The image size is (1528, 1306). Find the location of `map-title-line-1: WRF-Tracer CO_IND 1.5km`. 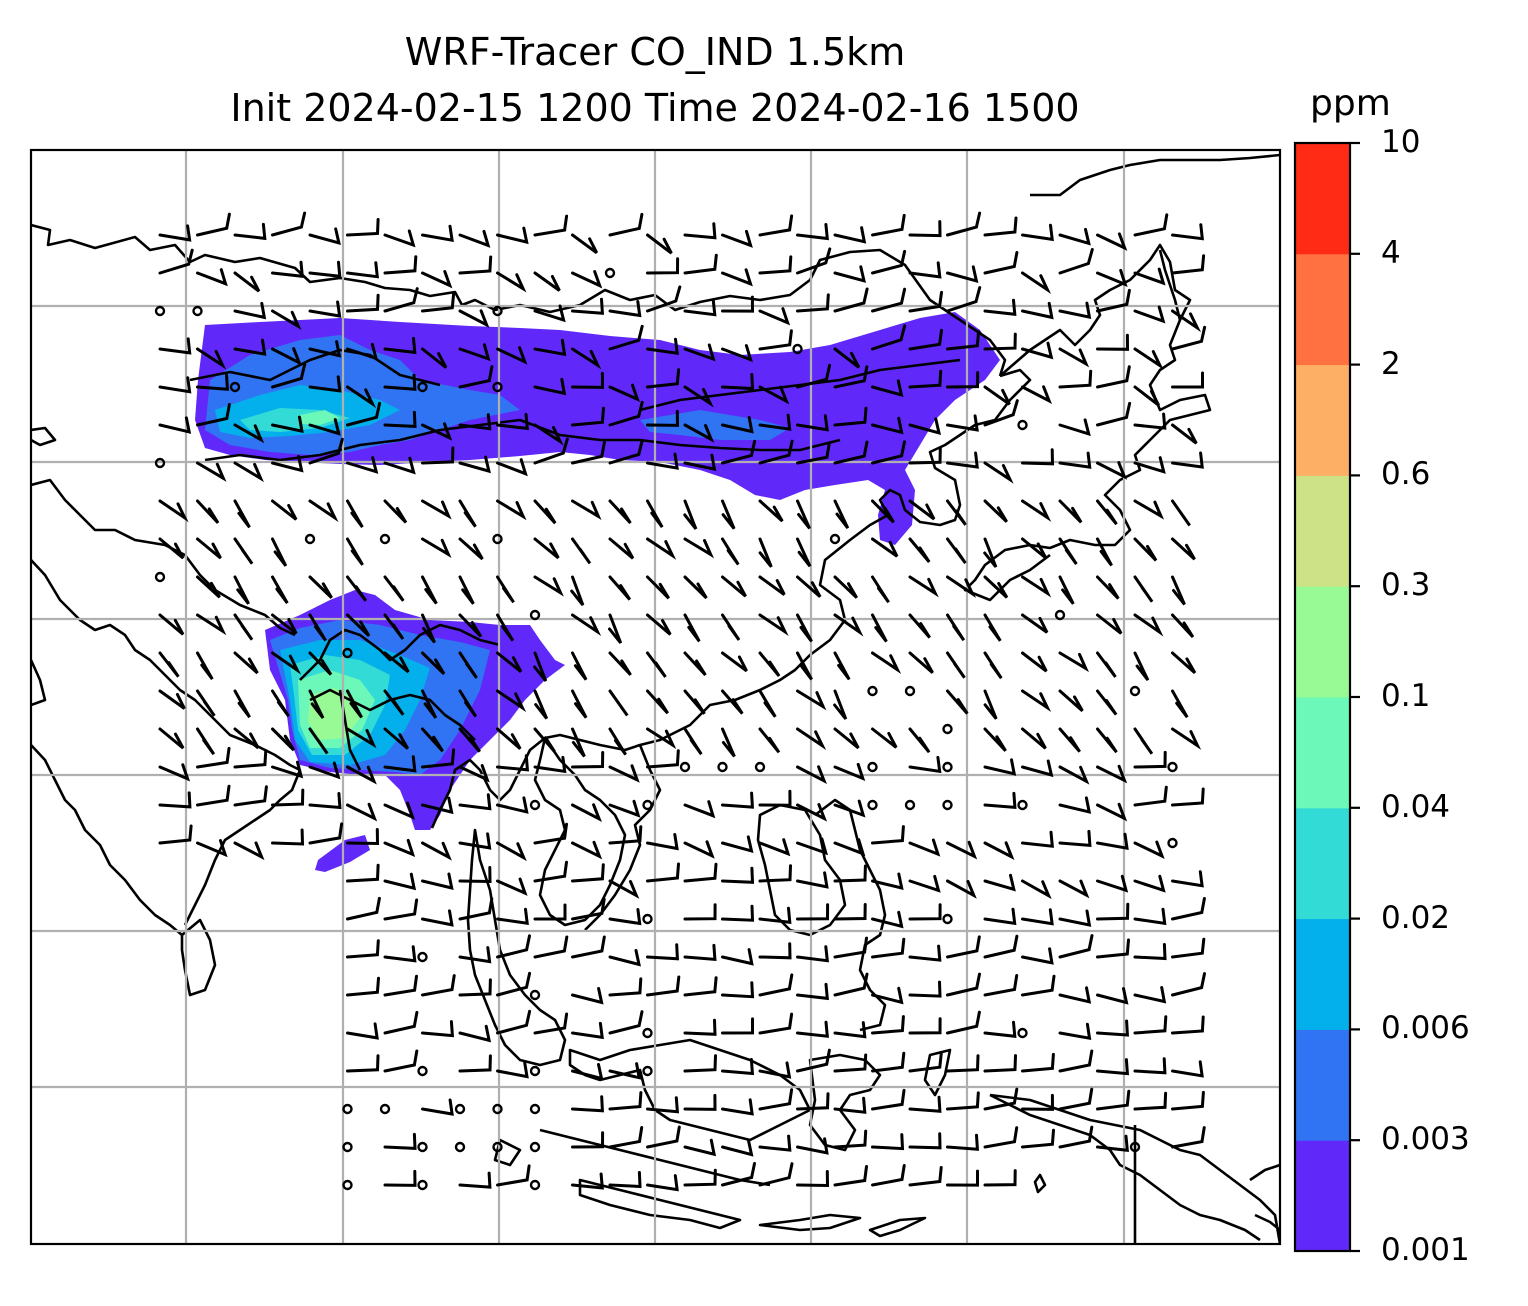

map-title-line-1: WRF-Tracer CO_IND 1.5km is located at coordinates (655, 52).